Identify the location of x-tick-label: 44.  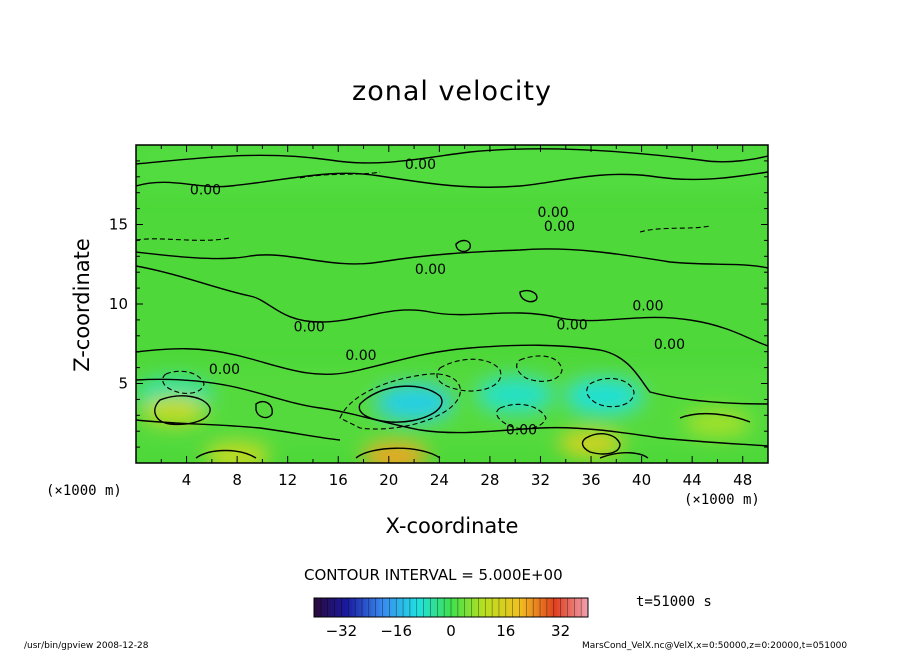
(692, 480).